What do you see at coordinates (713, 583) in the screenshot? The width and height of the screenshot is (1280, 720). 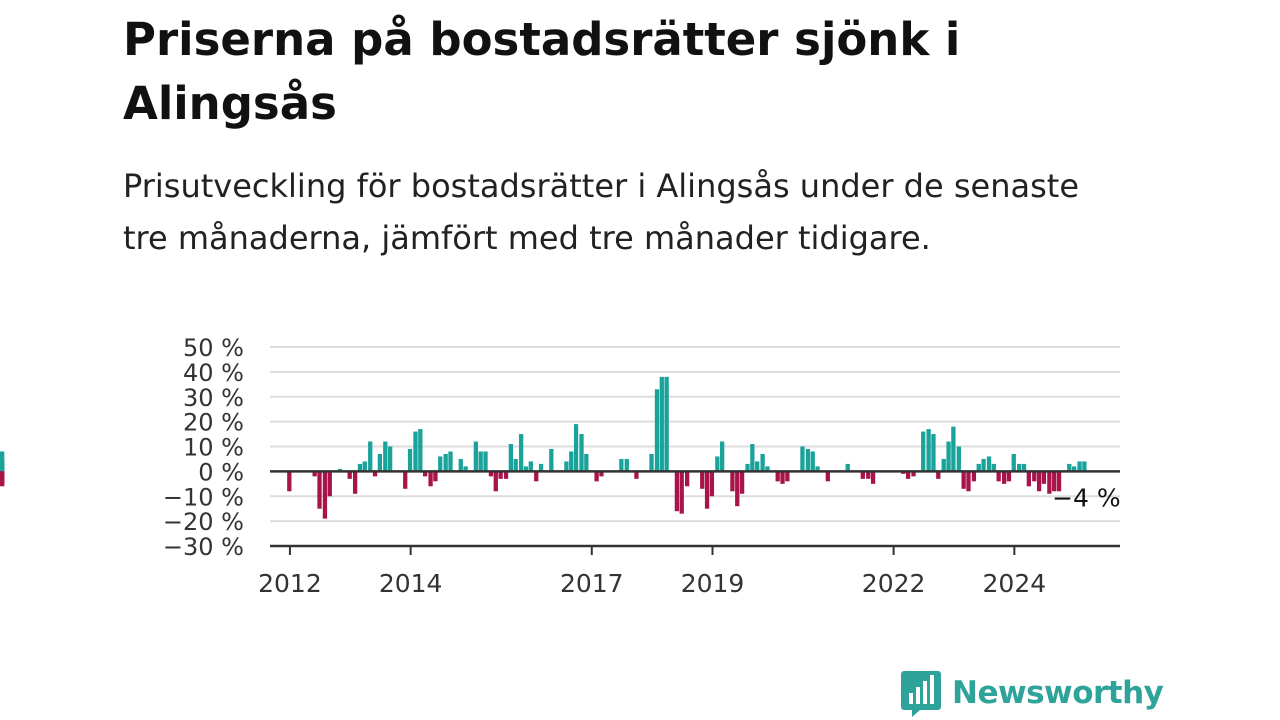 I see `x-tick-label: 2019` at bounding box center [713, 583].